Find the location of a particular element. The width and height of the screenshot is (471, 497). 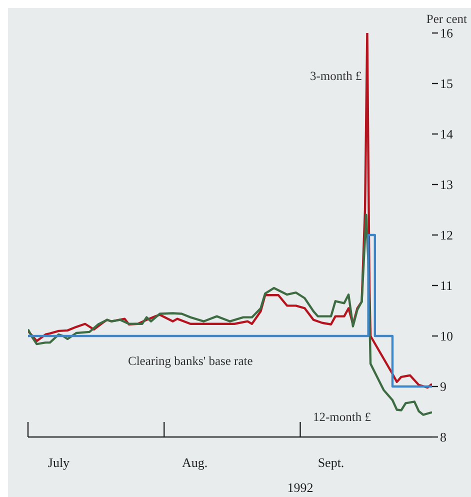

y-tick-label: 16 is located at coordinates (447, 33).